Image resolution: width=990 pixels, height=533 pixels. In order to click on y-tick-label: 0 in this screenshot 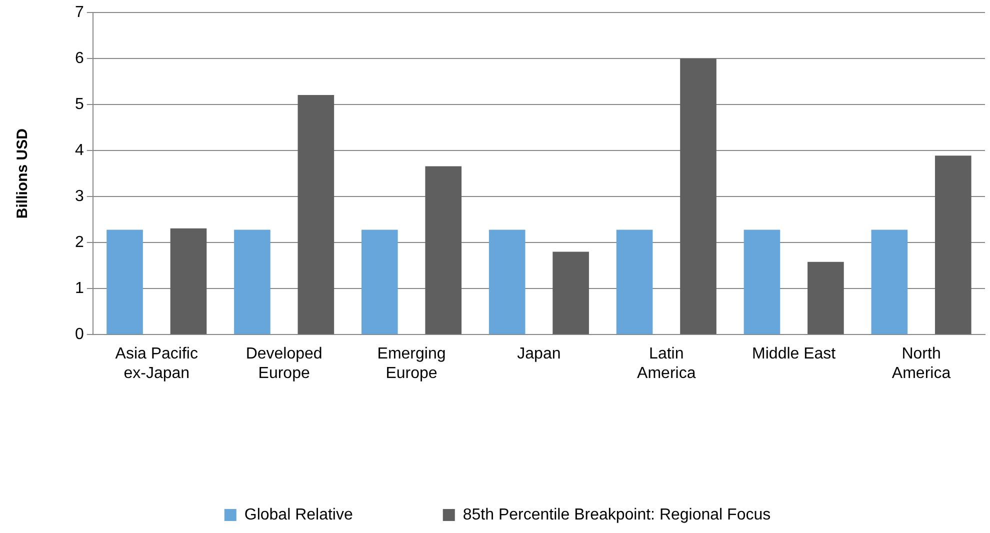, I will do `click(79, 335)`.